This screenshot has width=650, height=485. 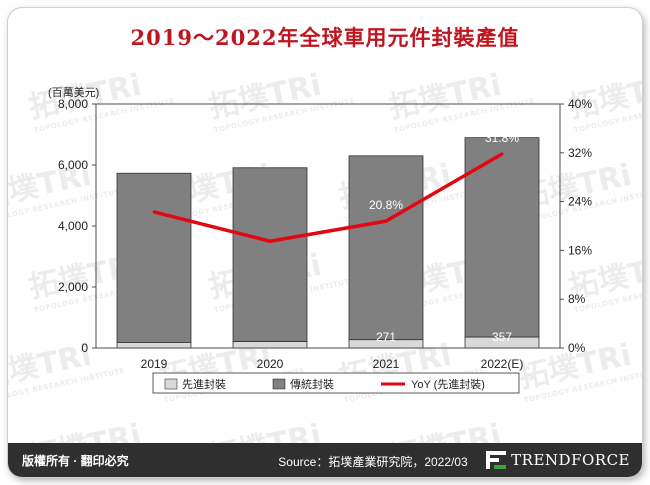 What do you see at coordinates (73, 104) in the screenshot?
I see `y-tick-label: 8,000` at bounding box center [73, 104].